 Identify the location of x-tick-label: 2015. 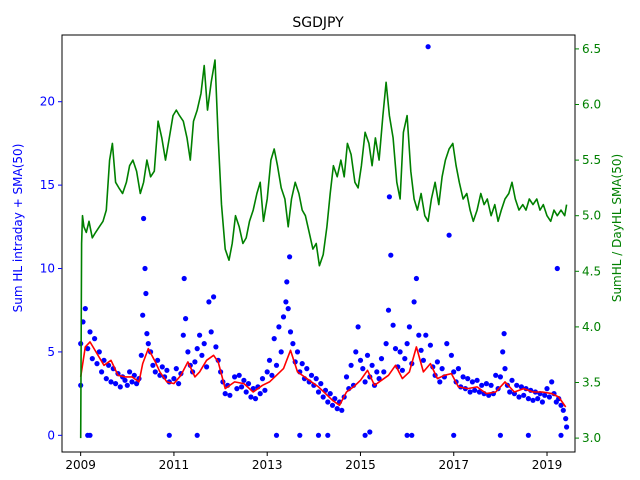
(360, 465).